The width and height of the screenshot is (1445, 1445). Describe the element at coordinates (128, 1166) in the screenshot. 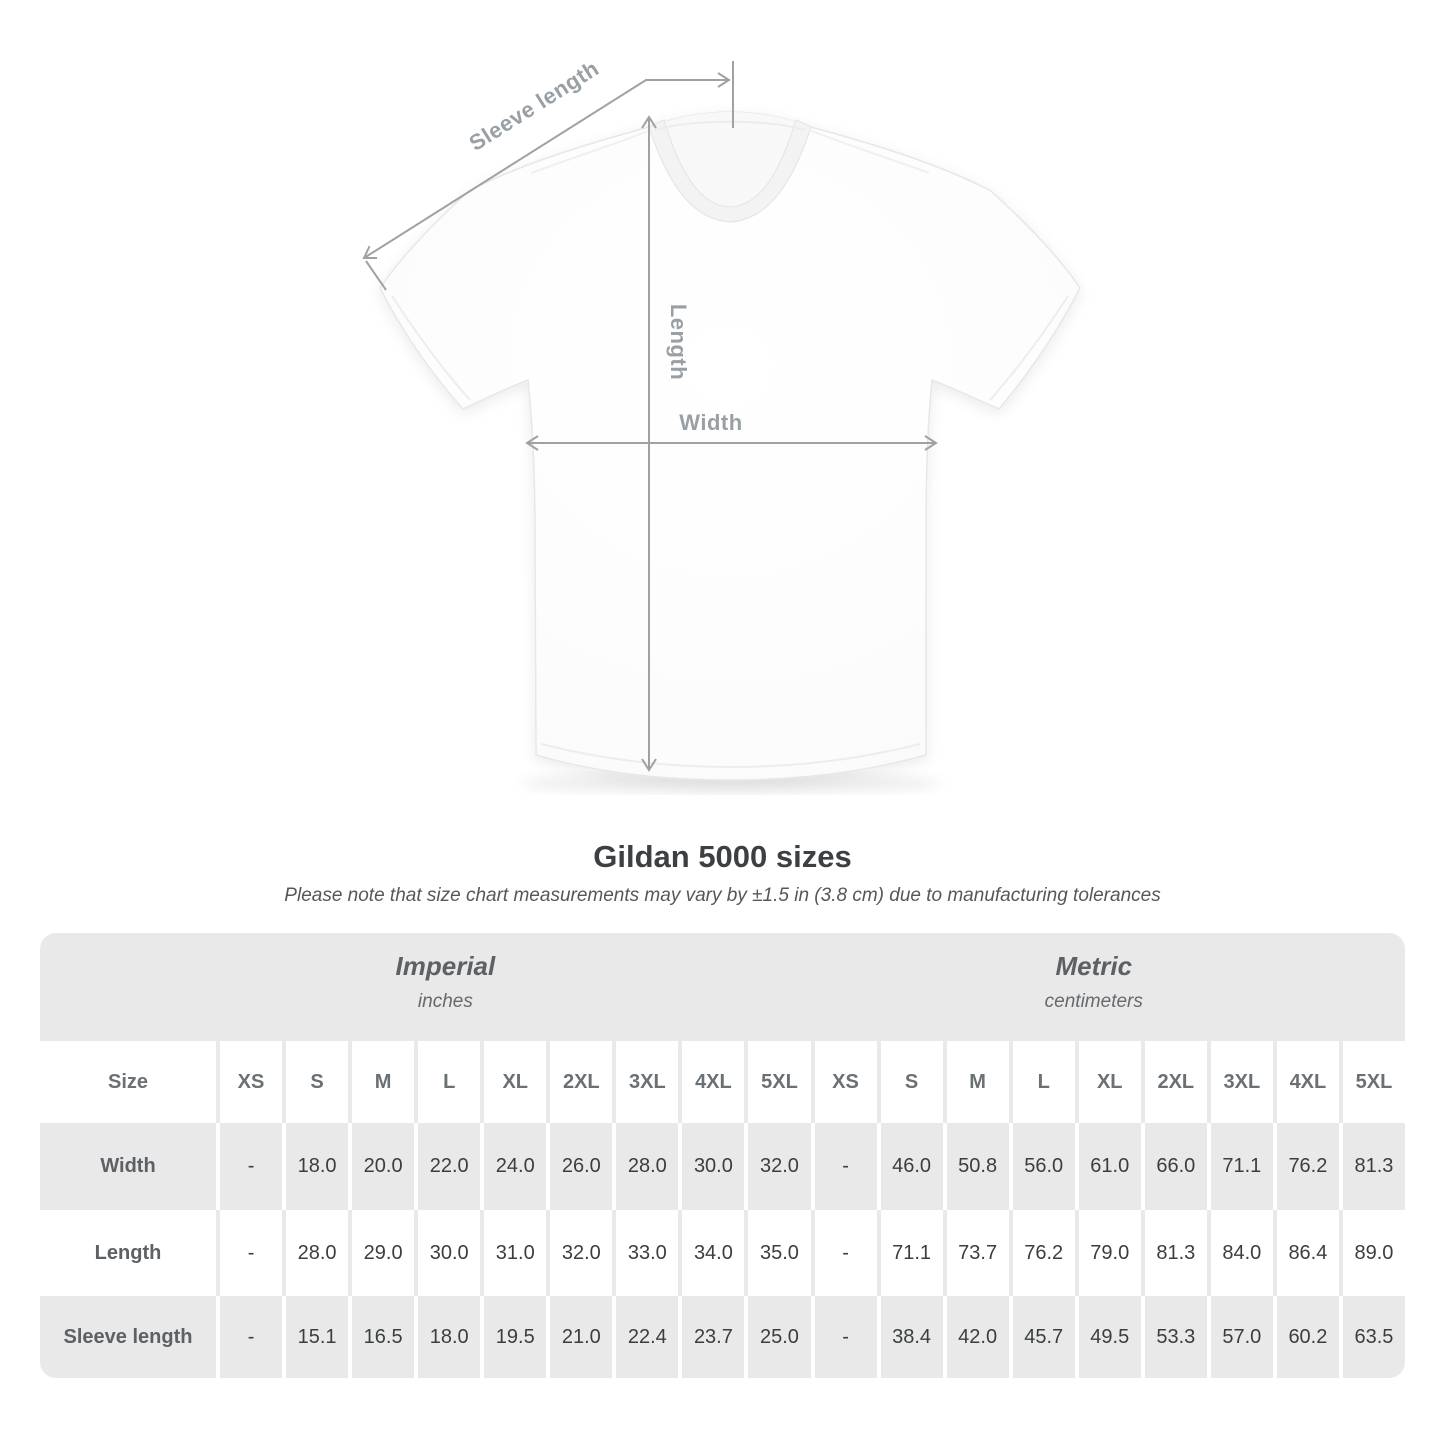

I see `row-label: Width` at that location.